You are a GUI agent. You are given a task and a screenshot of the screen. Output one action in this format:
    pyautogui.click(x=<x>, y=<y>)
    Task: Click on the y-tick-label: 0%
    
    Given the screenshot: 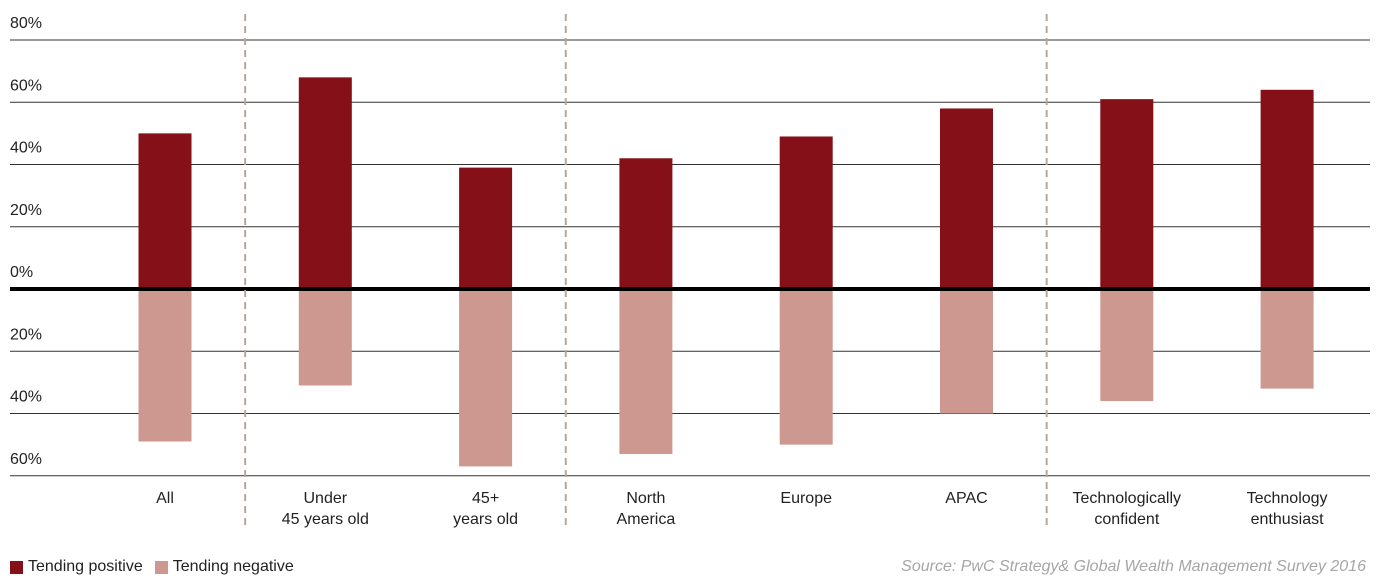 What is the action you would take?
    pyautogui.click(x=21, y=272)
    